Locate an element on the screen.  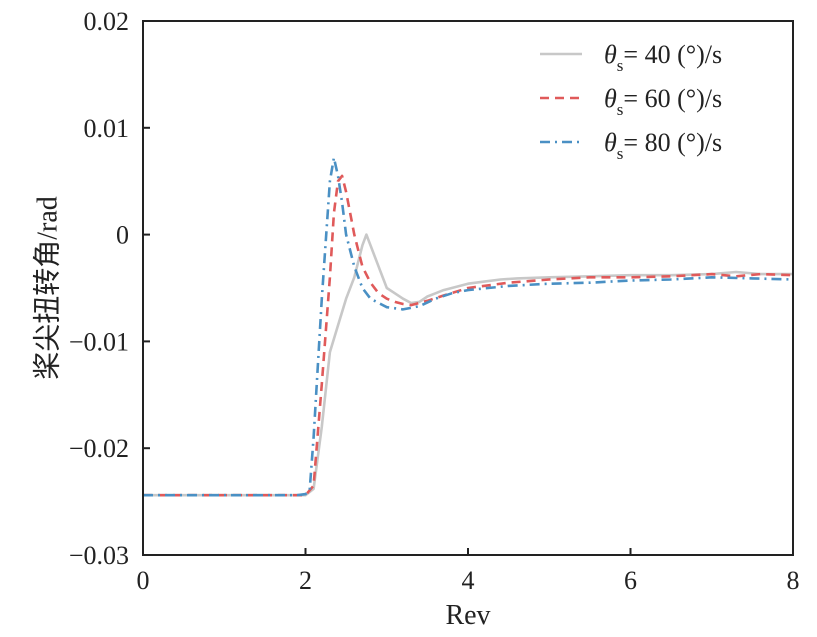
legend: θs= 40 (°)/s θs= 60 (°)/s θs= 80 (°)/s is located at coordinates (631, 101).